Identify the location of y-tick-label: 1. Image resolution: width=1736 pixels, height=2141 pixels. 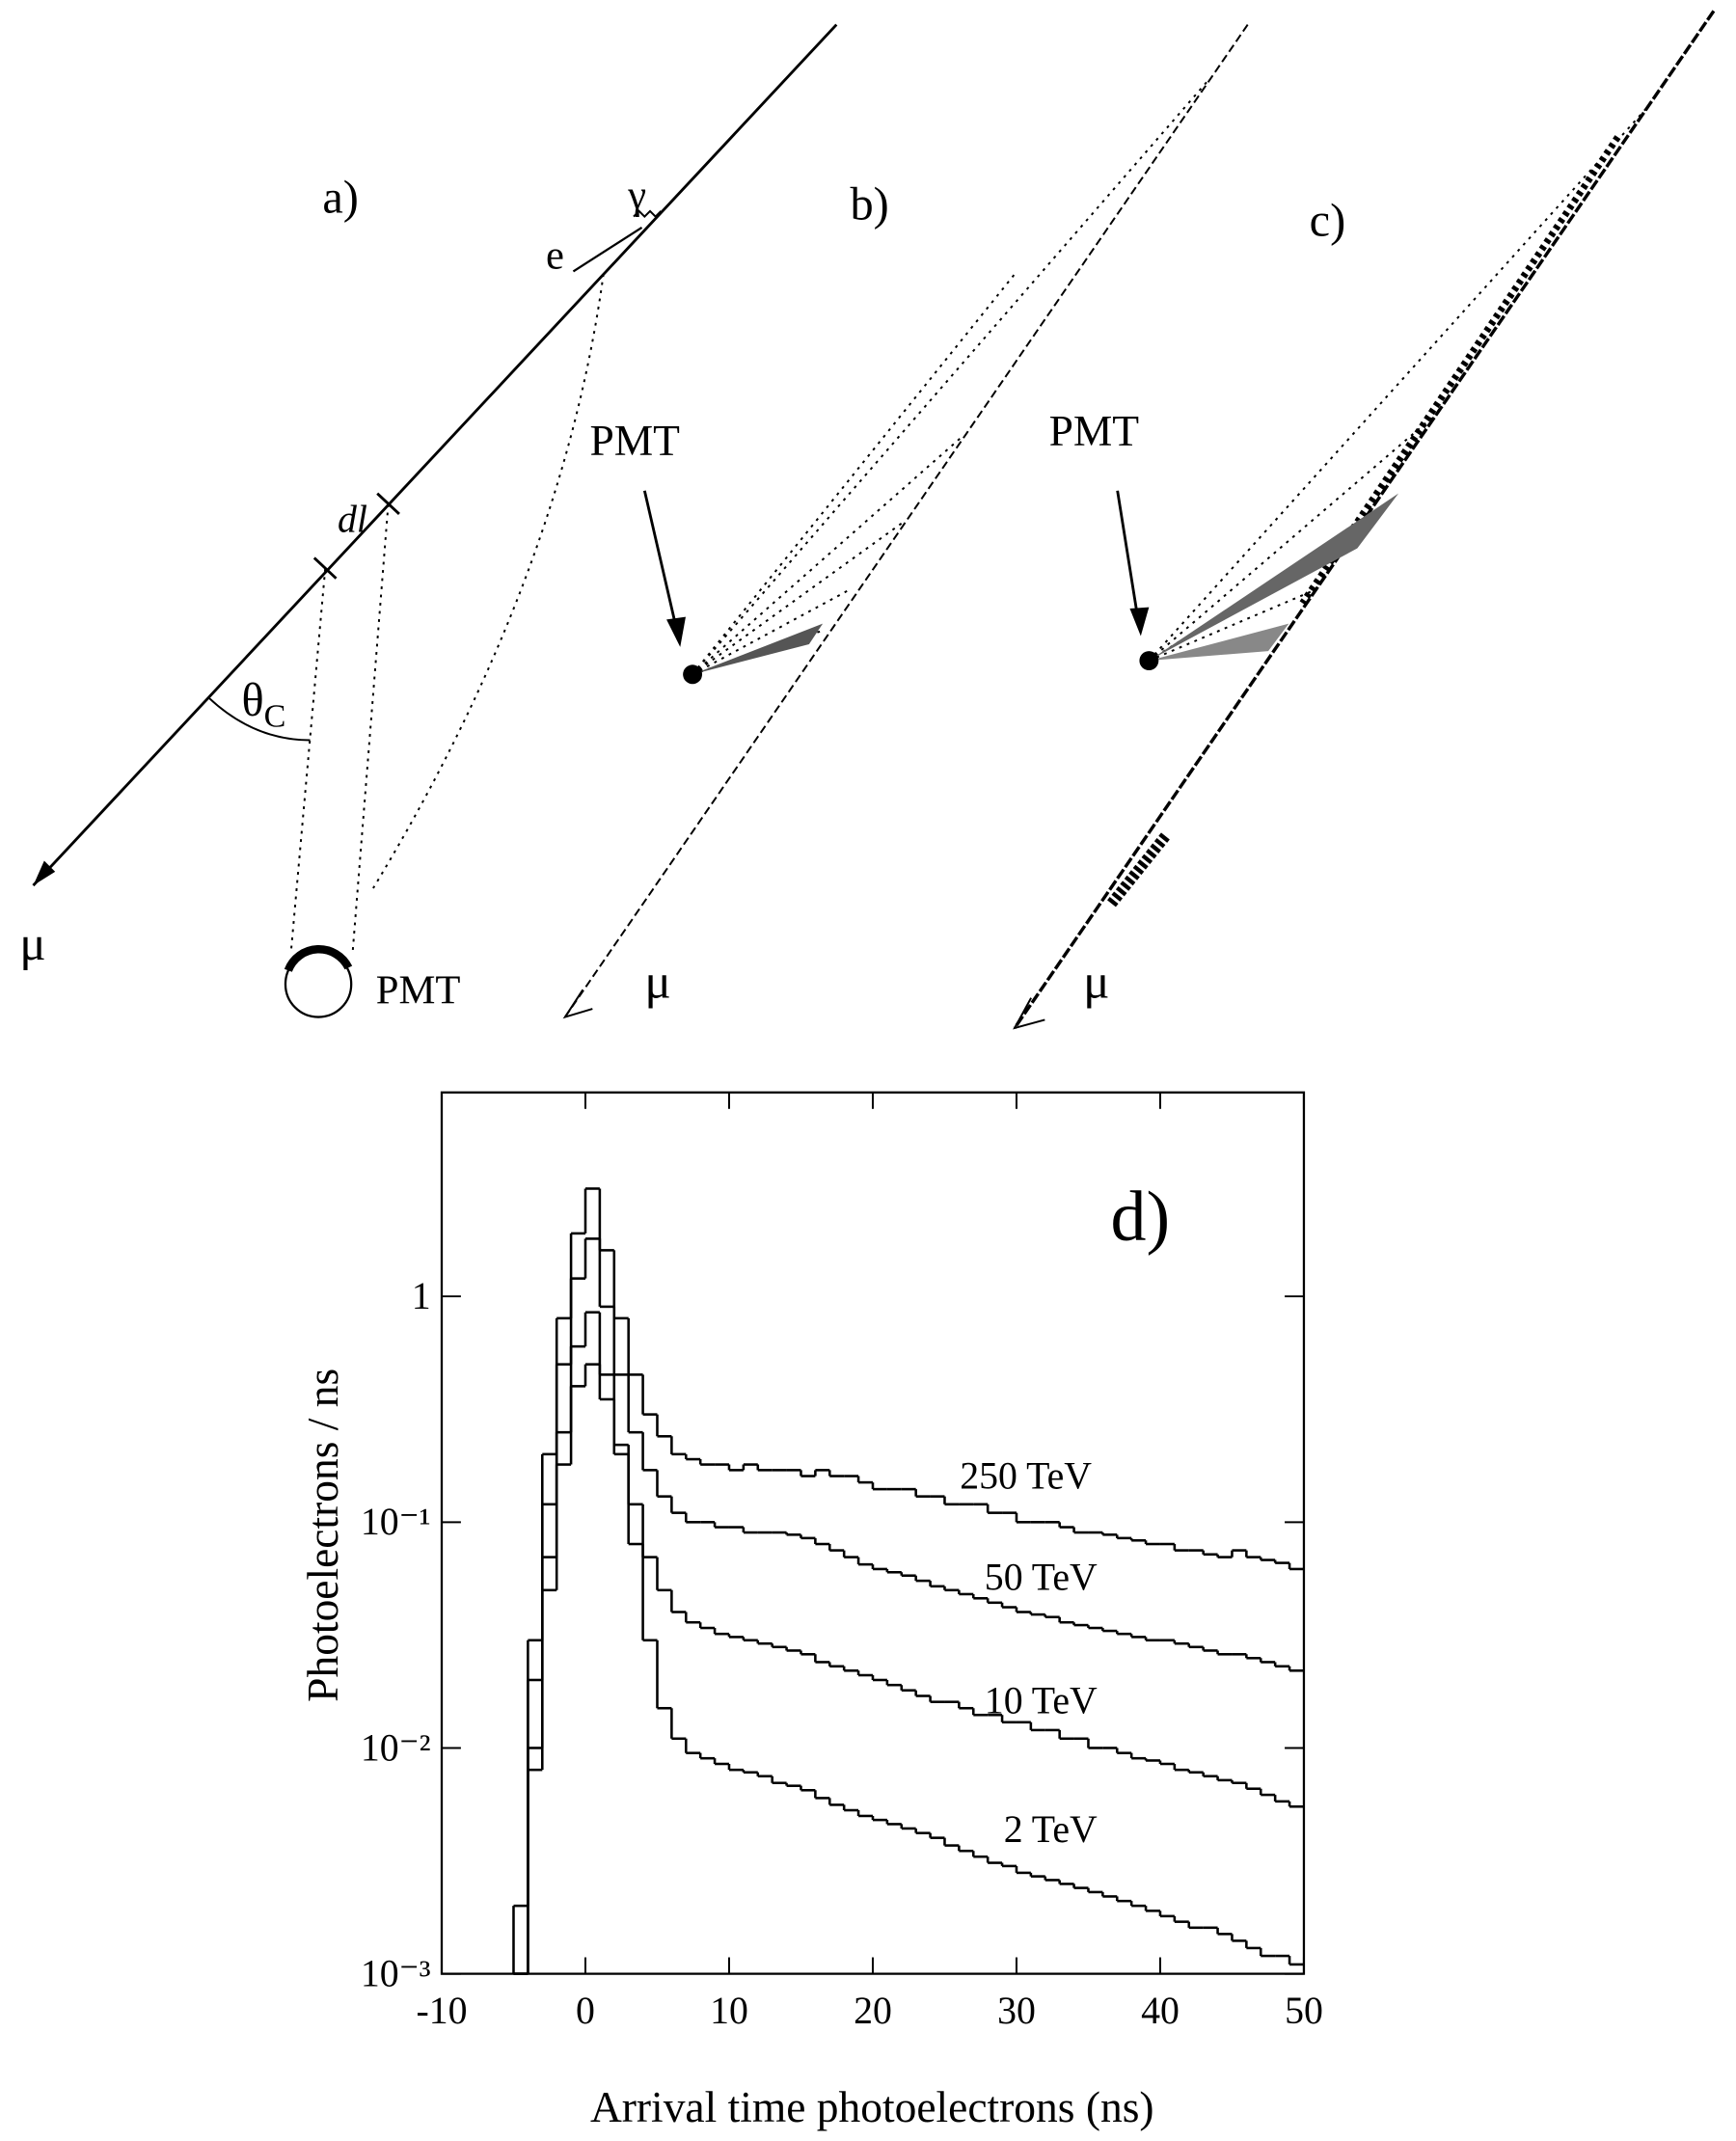
(421, 1296).